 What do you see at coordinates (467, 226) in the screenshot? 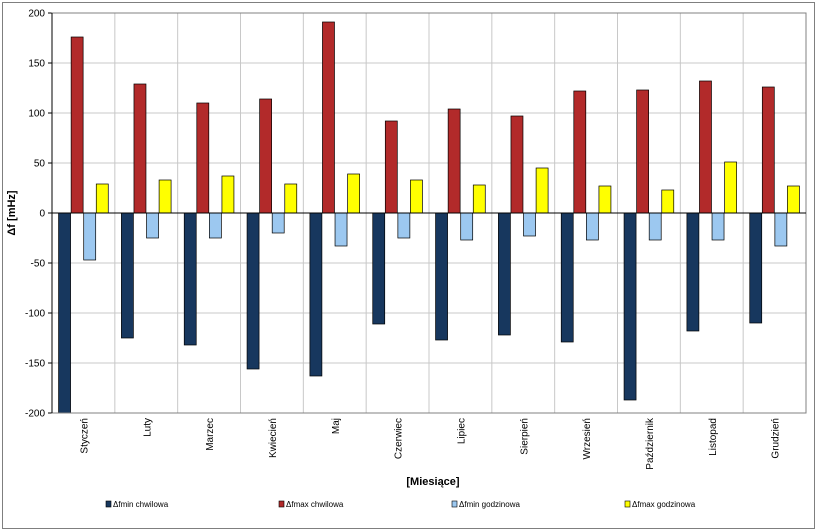
I see `bar-fmin-godzinowa-lipiec` at bounding box center [467, 226].